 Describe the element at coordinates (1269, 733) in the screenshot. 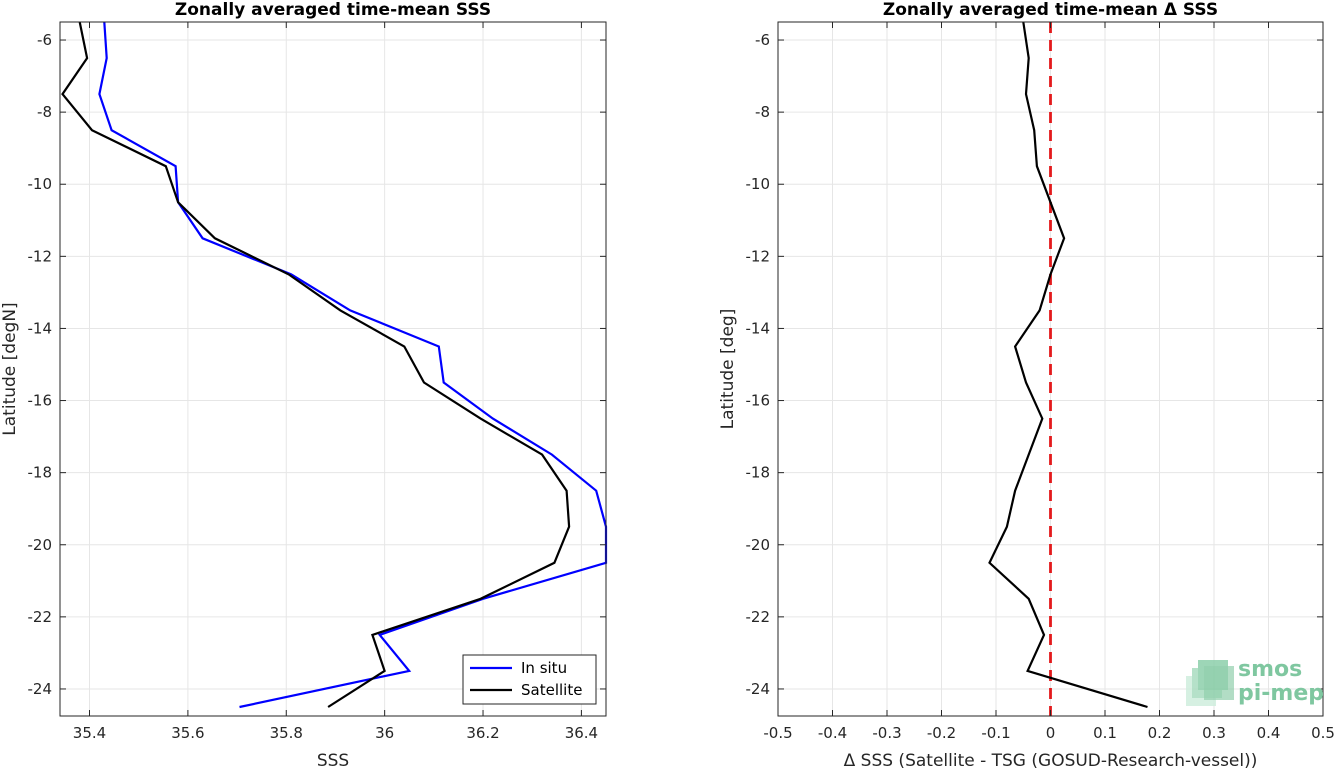

I see `x-tick-label: 0.4` at that location.